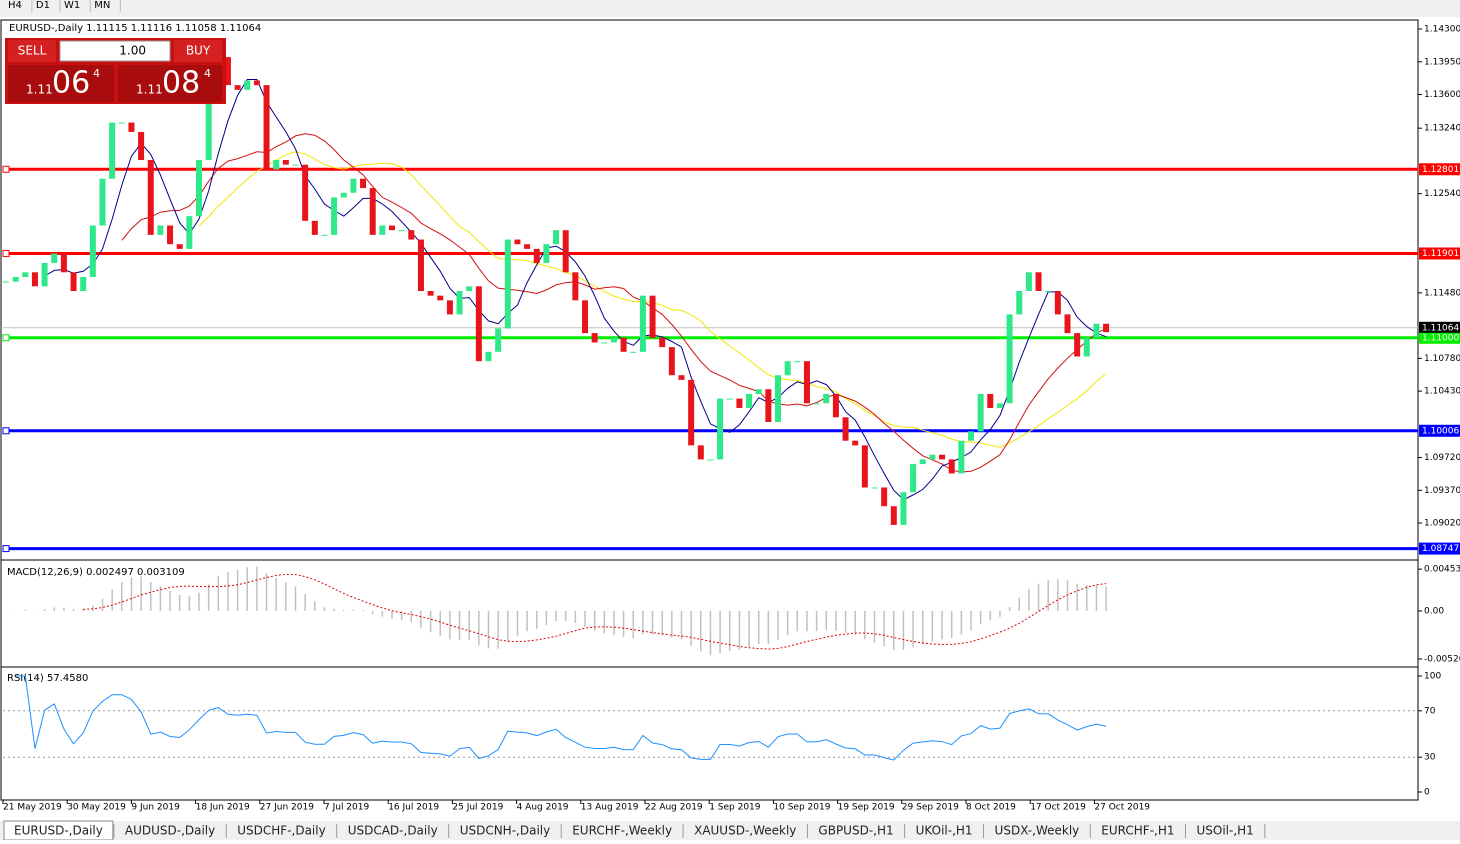  What do you see at coordinates (855, 831) in the screenshot?
I see `chart-tab: GBPUSD-,H1` at bounding box center [855, 831].